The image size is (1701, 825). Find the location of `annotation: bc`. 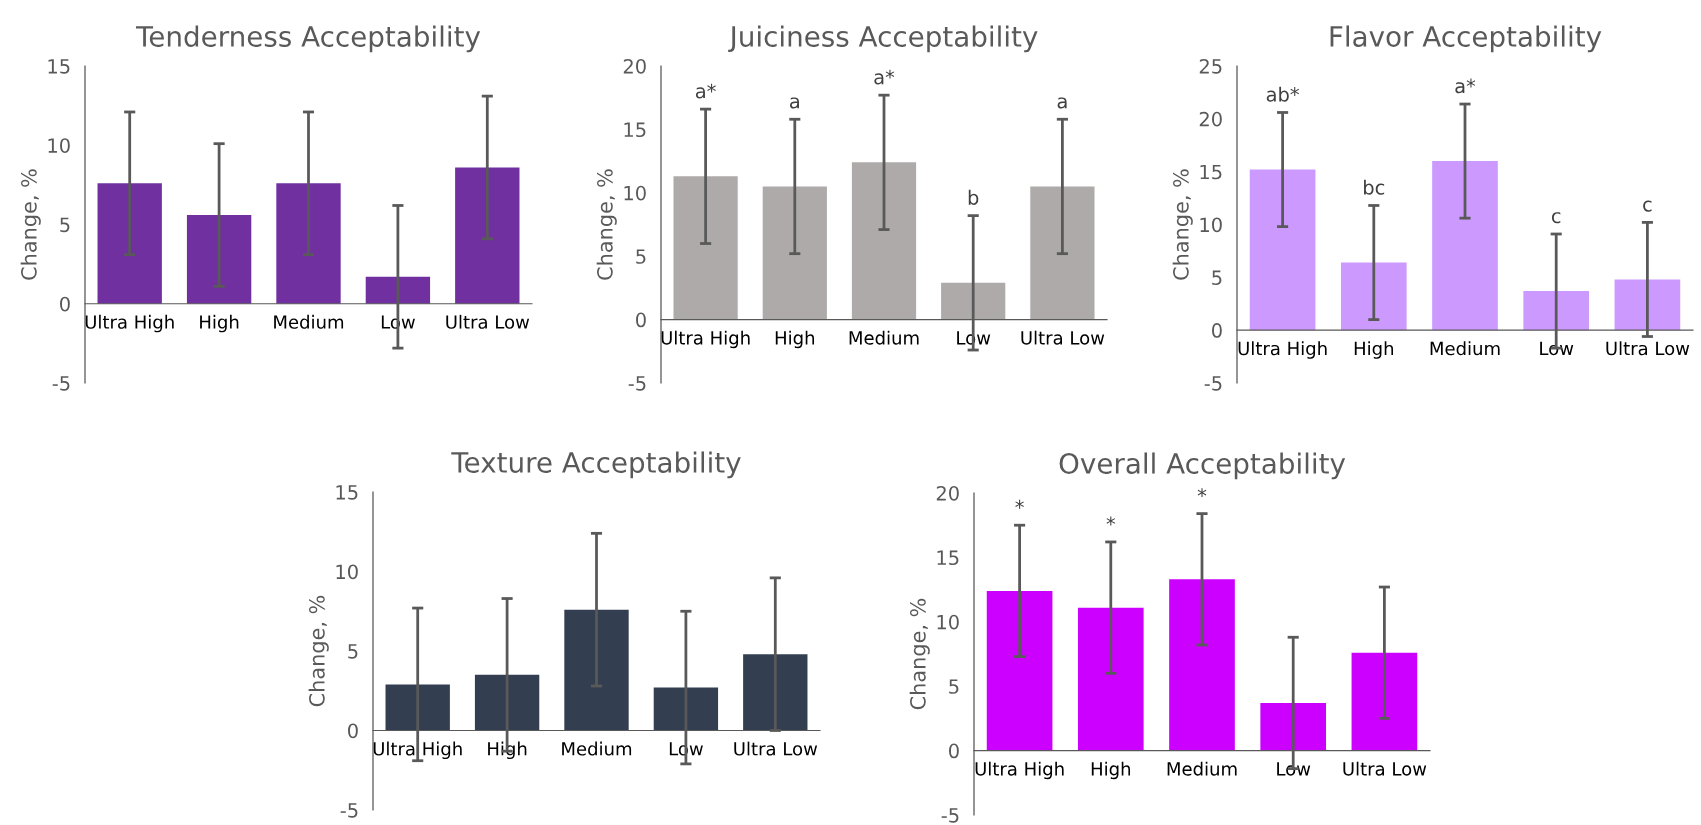

annotation: bc is located at coordinates (1374, 187).